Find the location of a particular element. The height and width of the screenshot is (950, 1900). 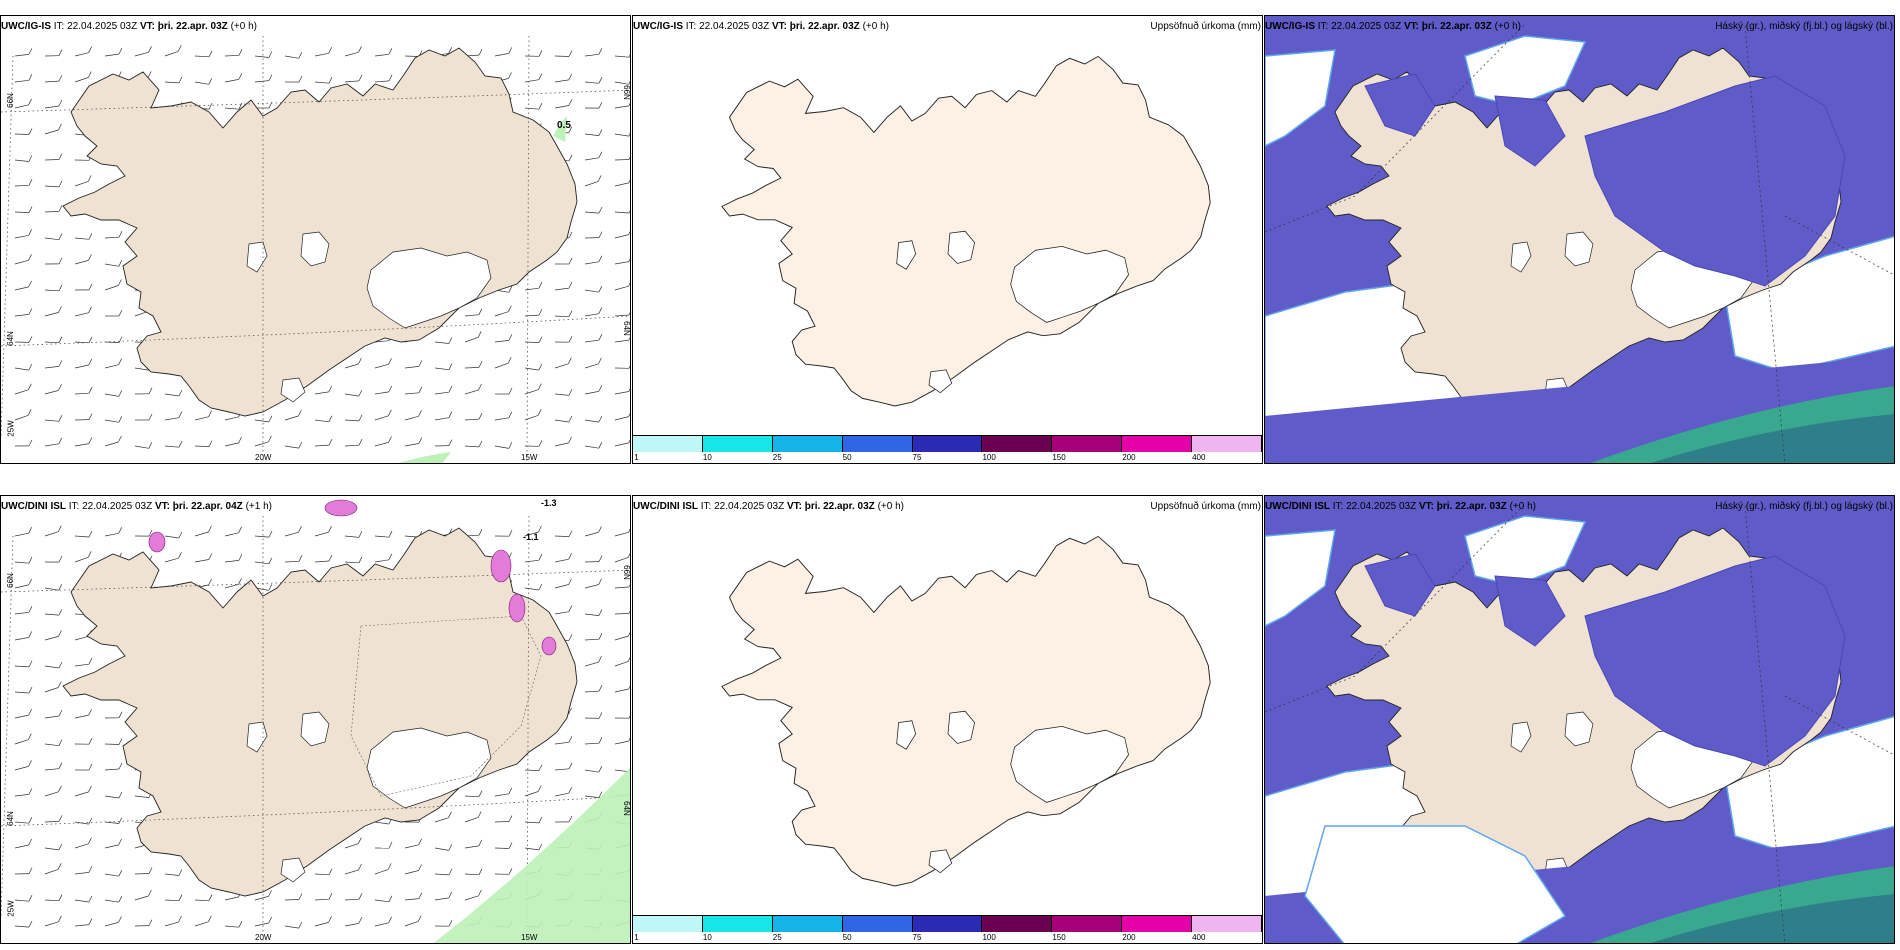

contour-label: -1.3 is located at coordinates (549, 503).